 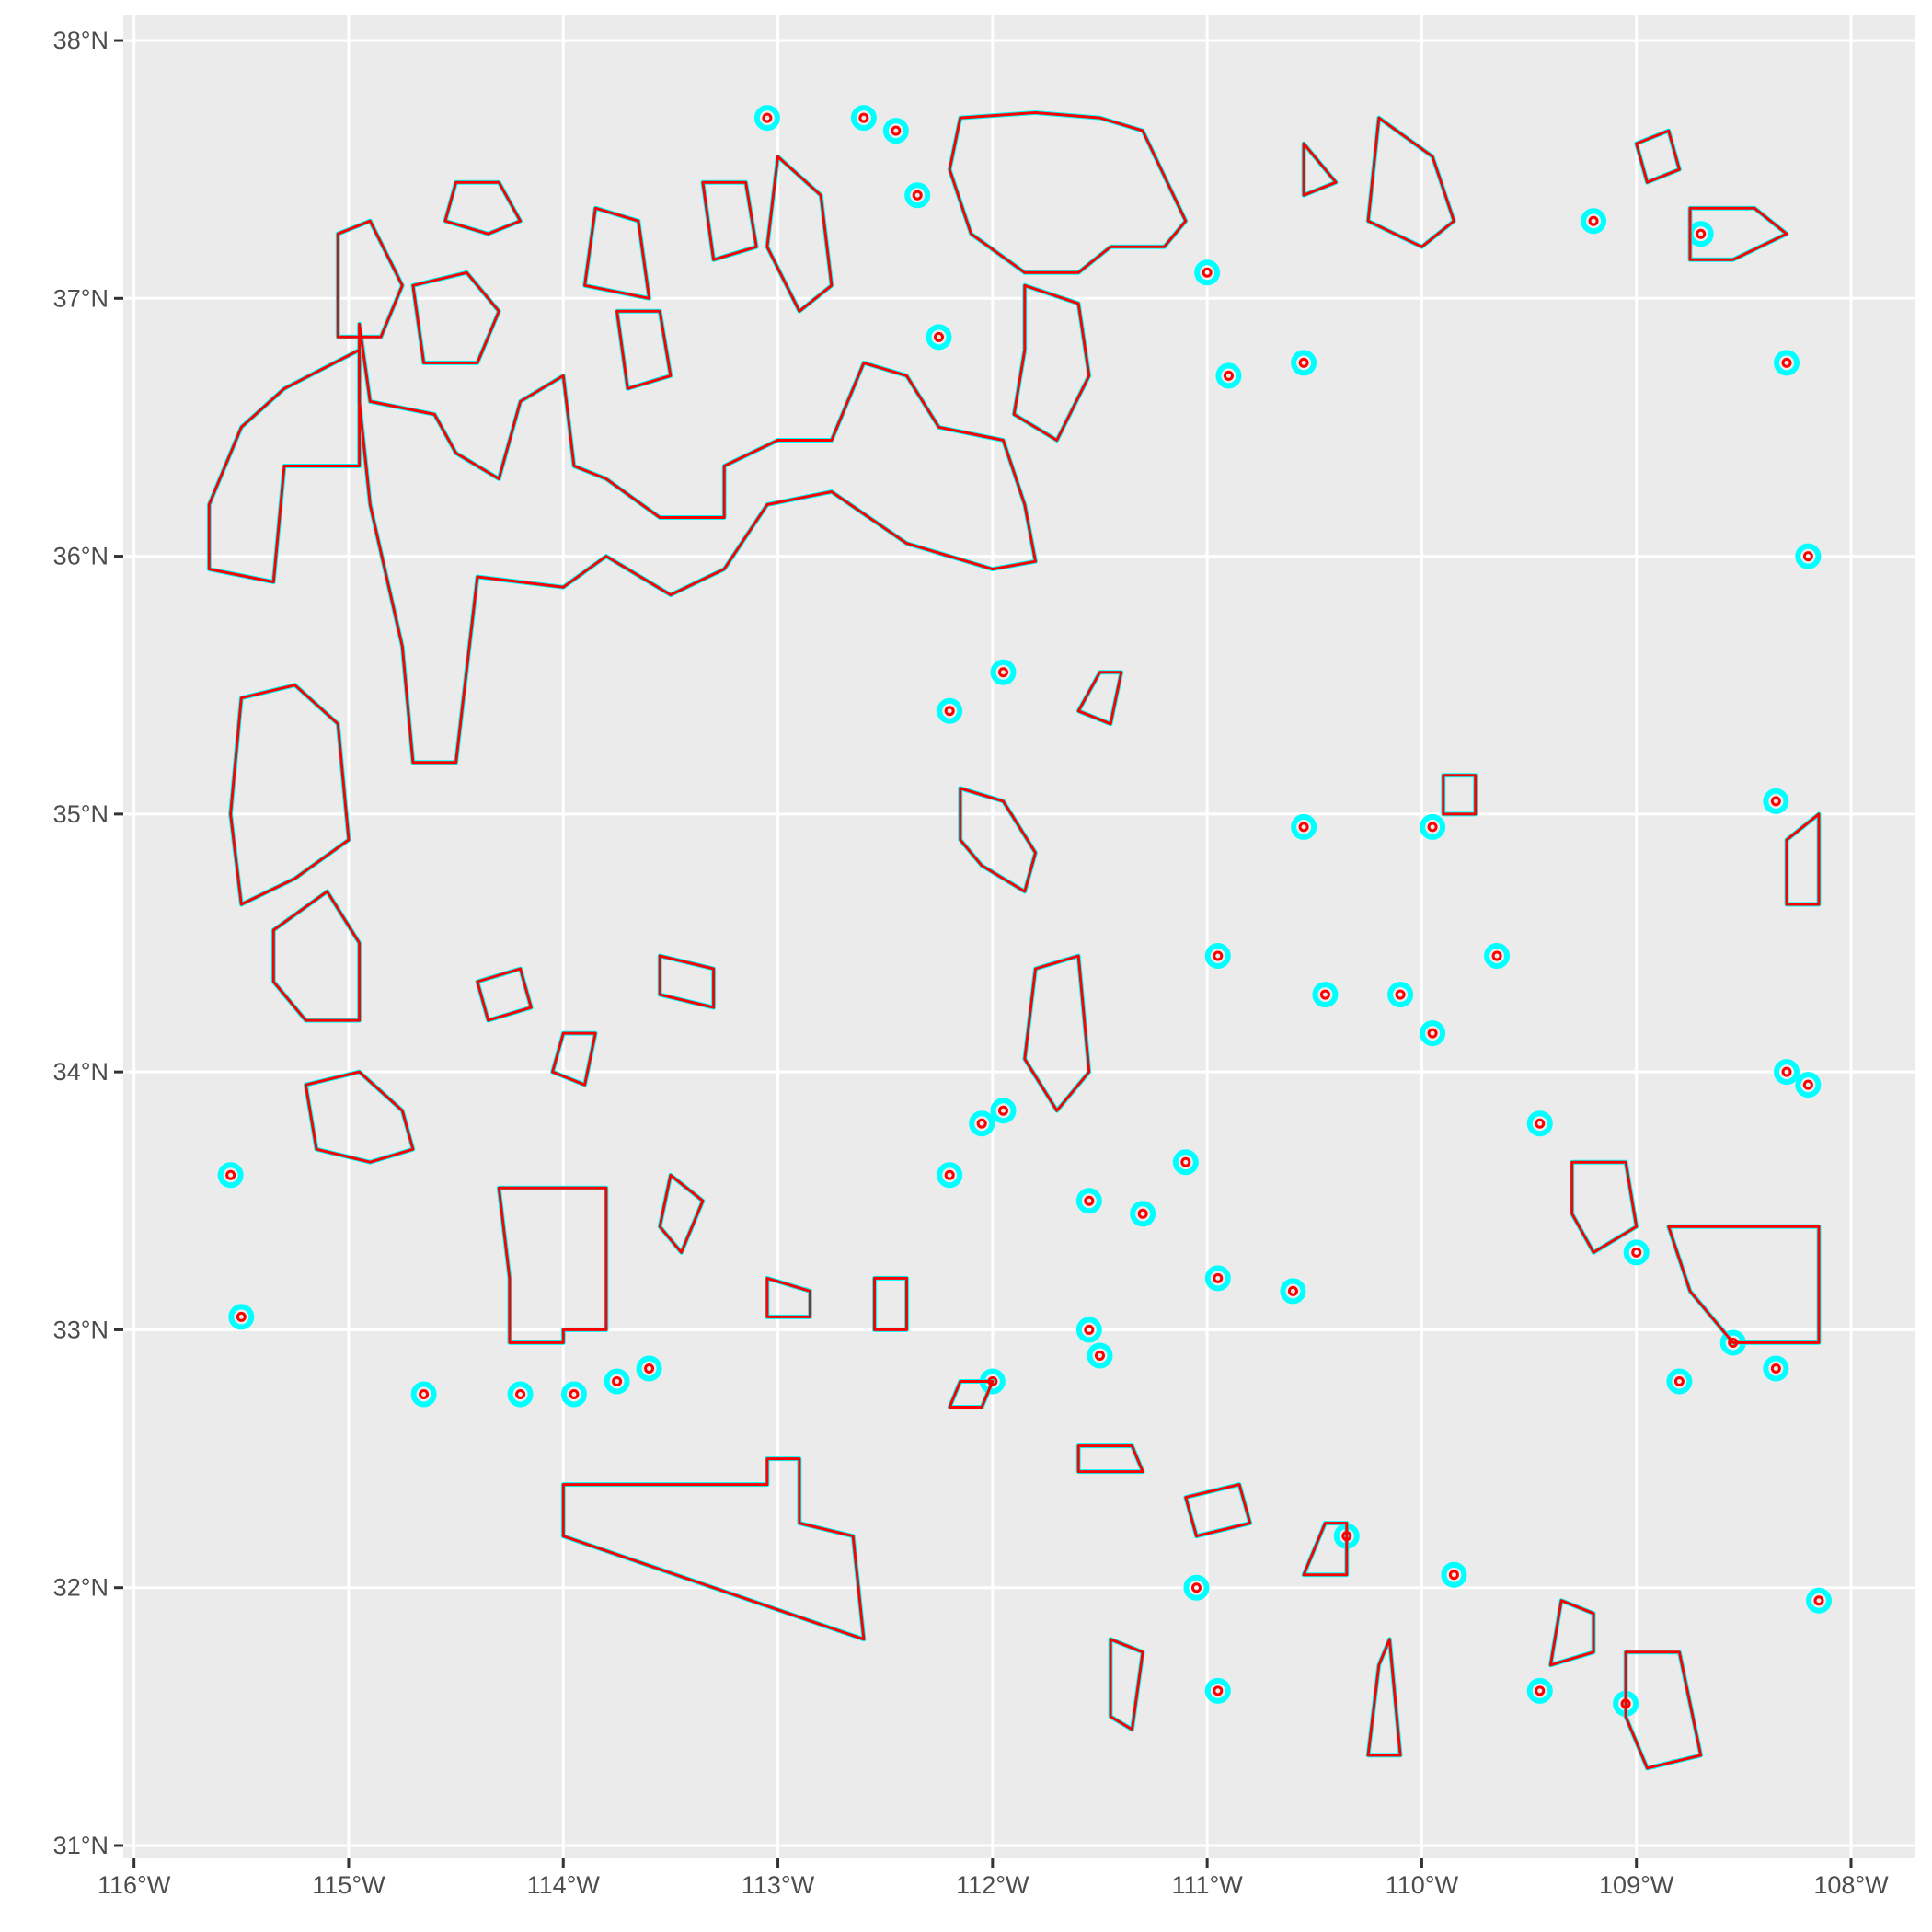 What do you see at coordinates (348, 1885) in the screenshot?
I see `x-tick-label: 115°W` at bounding box center [348, 1885].